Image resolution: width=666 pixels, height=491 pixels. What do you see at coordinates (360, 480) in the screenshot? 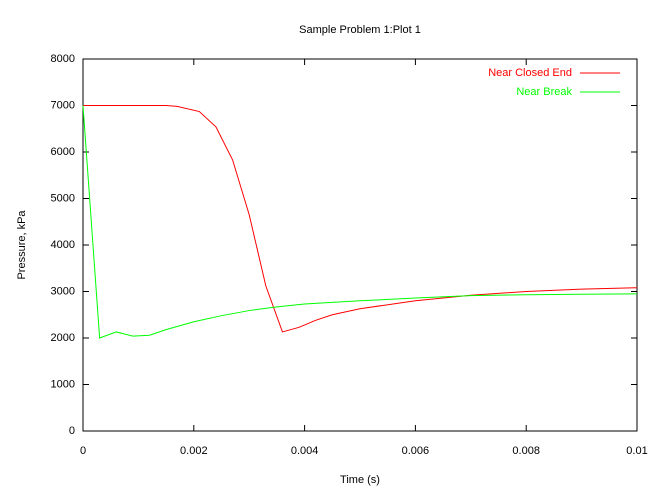
I see `x-axis-label: Time (s)` at bounding box center [360, 480].